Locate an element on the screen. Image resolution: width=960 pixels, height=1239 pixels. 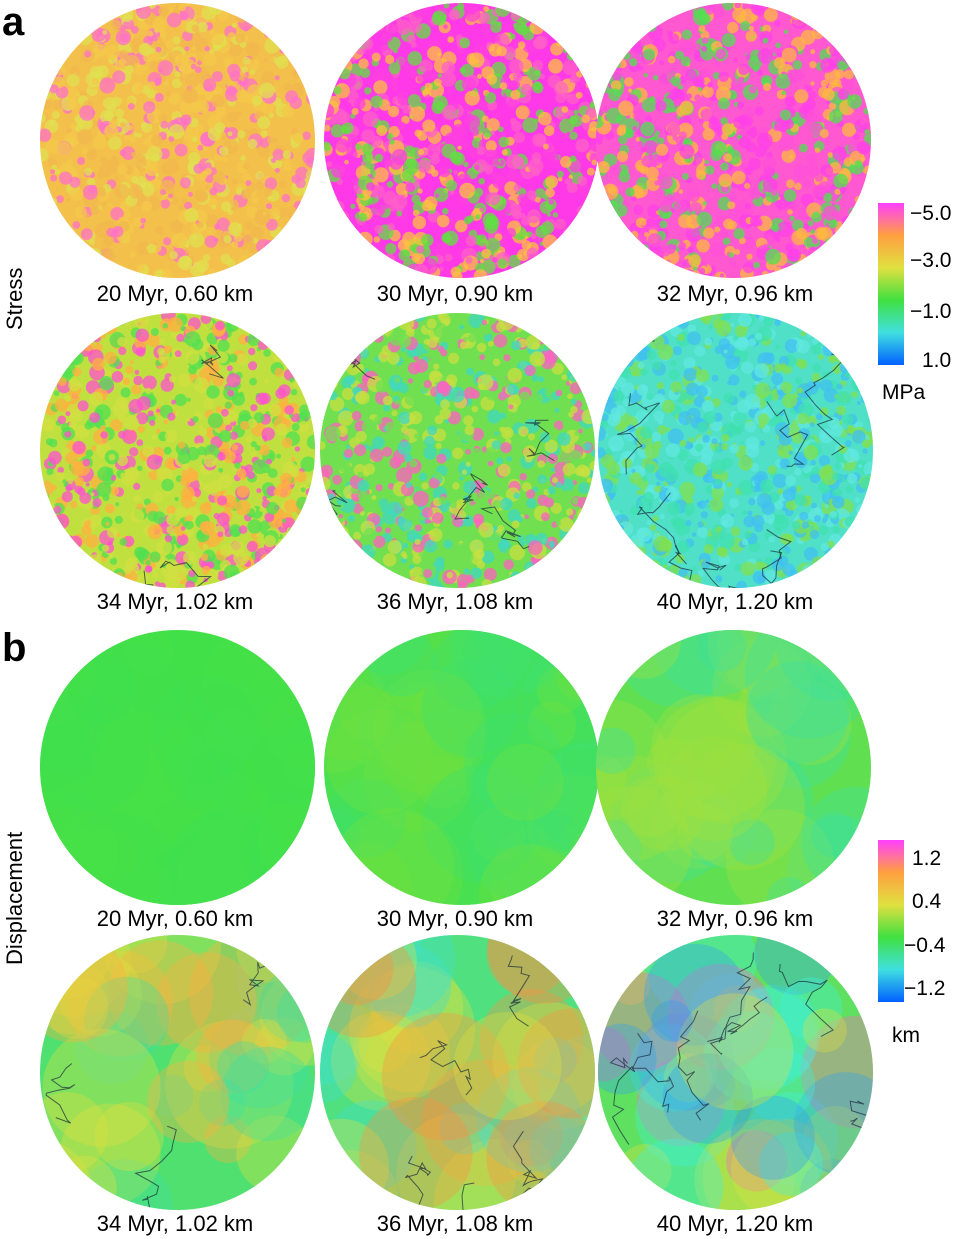
caption-displacement-32myr: 32 Myr, 0.96 km is located at coordinates (735, 918).